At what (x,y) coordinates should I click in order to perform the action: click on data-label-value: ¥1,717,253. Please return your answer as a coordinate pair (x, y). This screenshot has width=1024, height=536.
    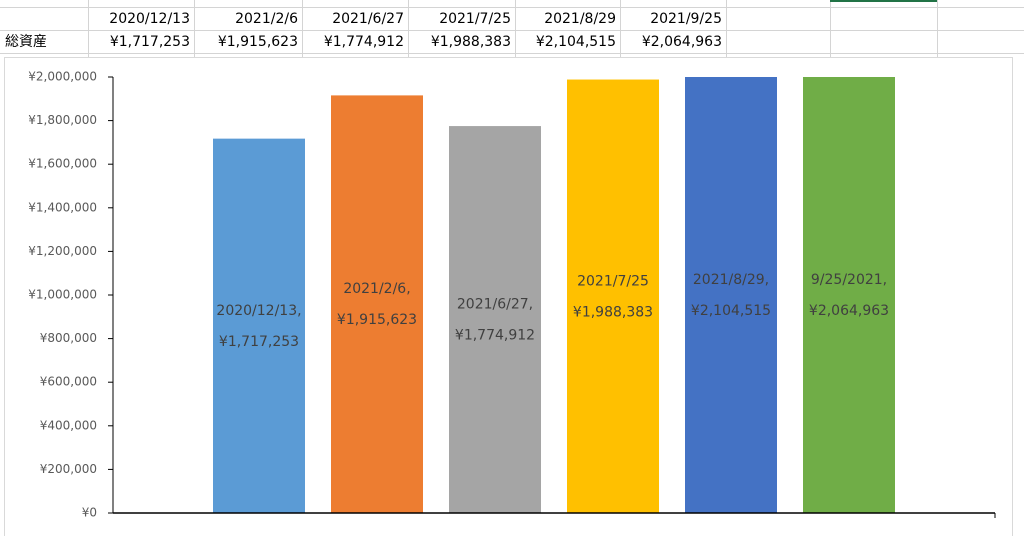
    Looking at the image, I should click on (259, 342).